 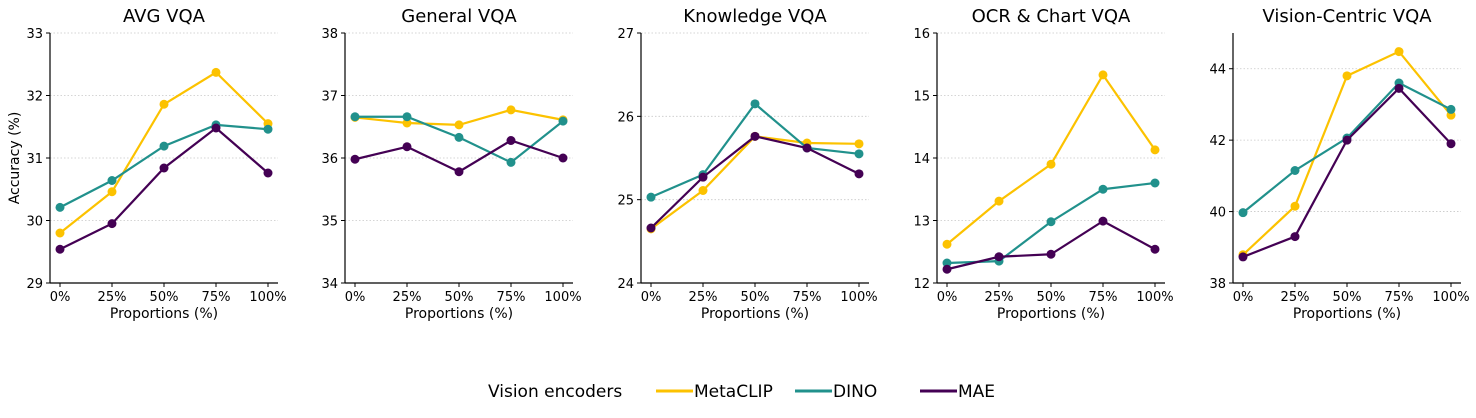 I want to click on series-line-metaclip, so click(x=164, y=152).